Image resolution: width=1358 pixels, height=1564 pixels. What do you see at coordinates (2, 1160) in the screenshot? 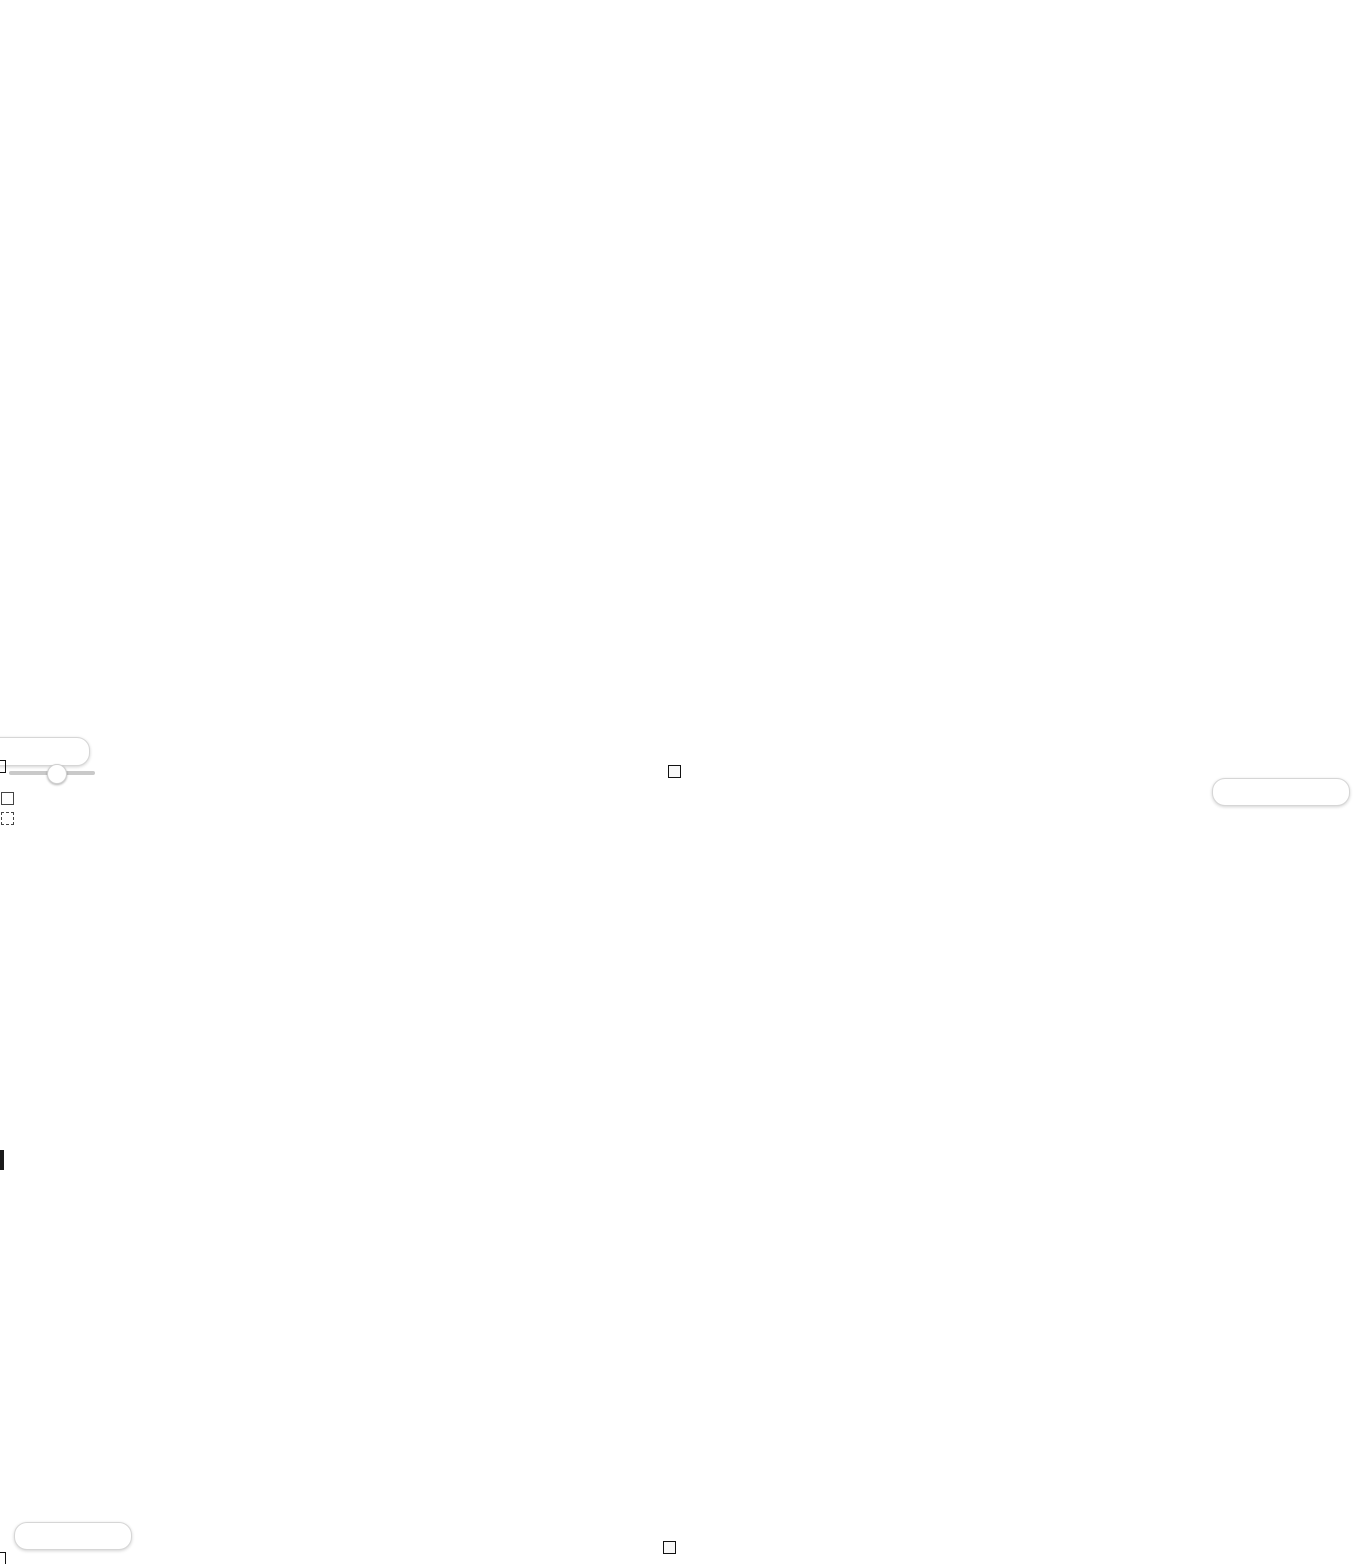
I see `left-axis-tick` at bounding box center [2, 1160].